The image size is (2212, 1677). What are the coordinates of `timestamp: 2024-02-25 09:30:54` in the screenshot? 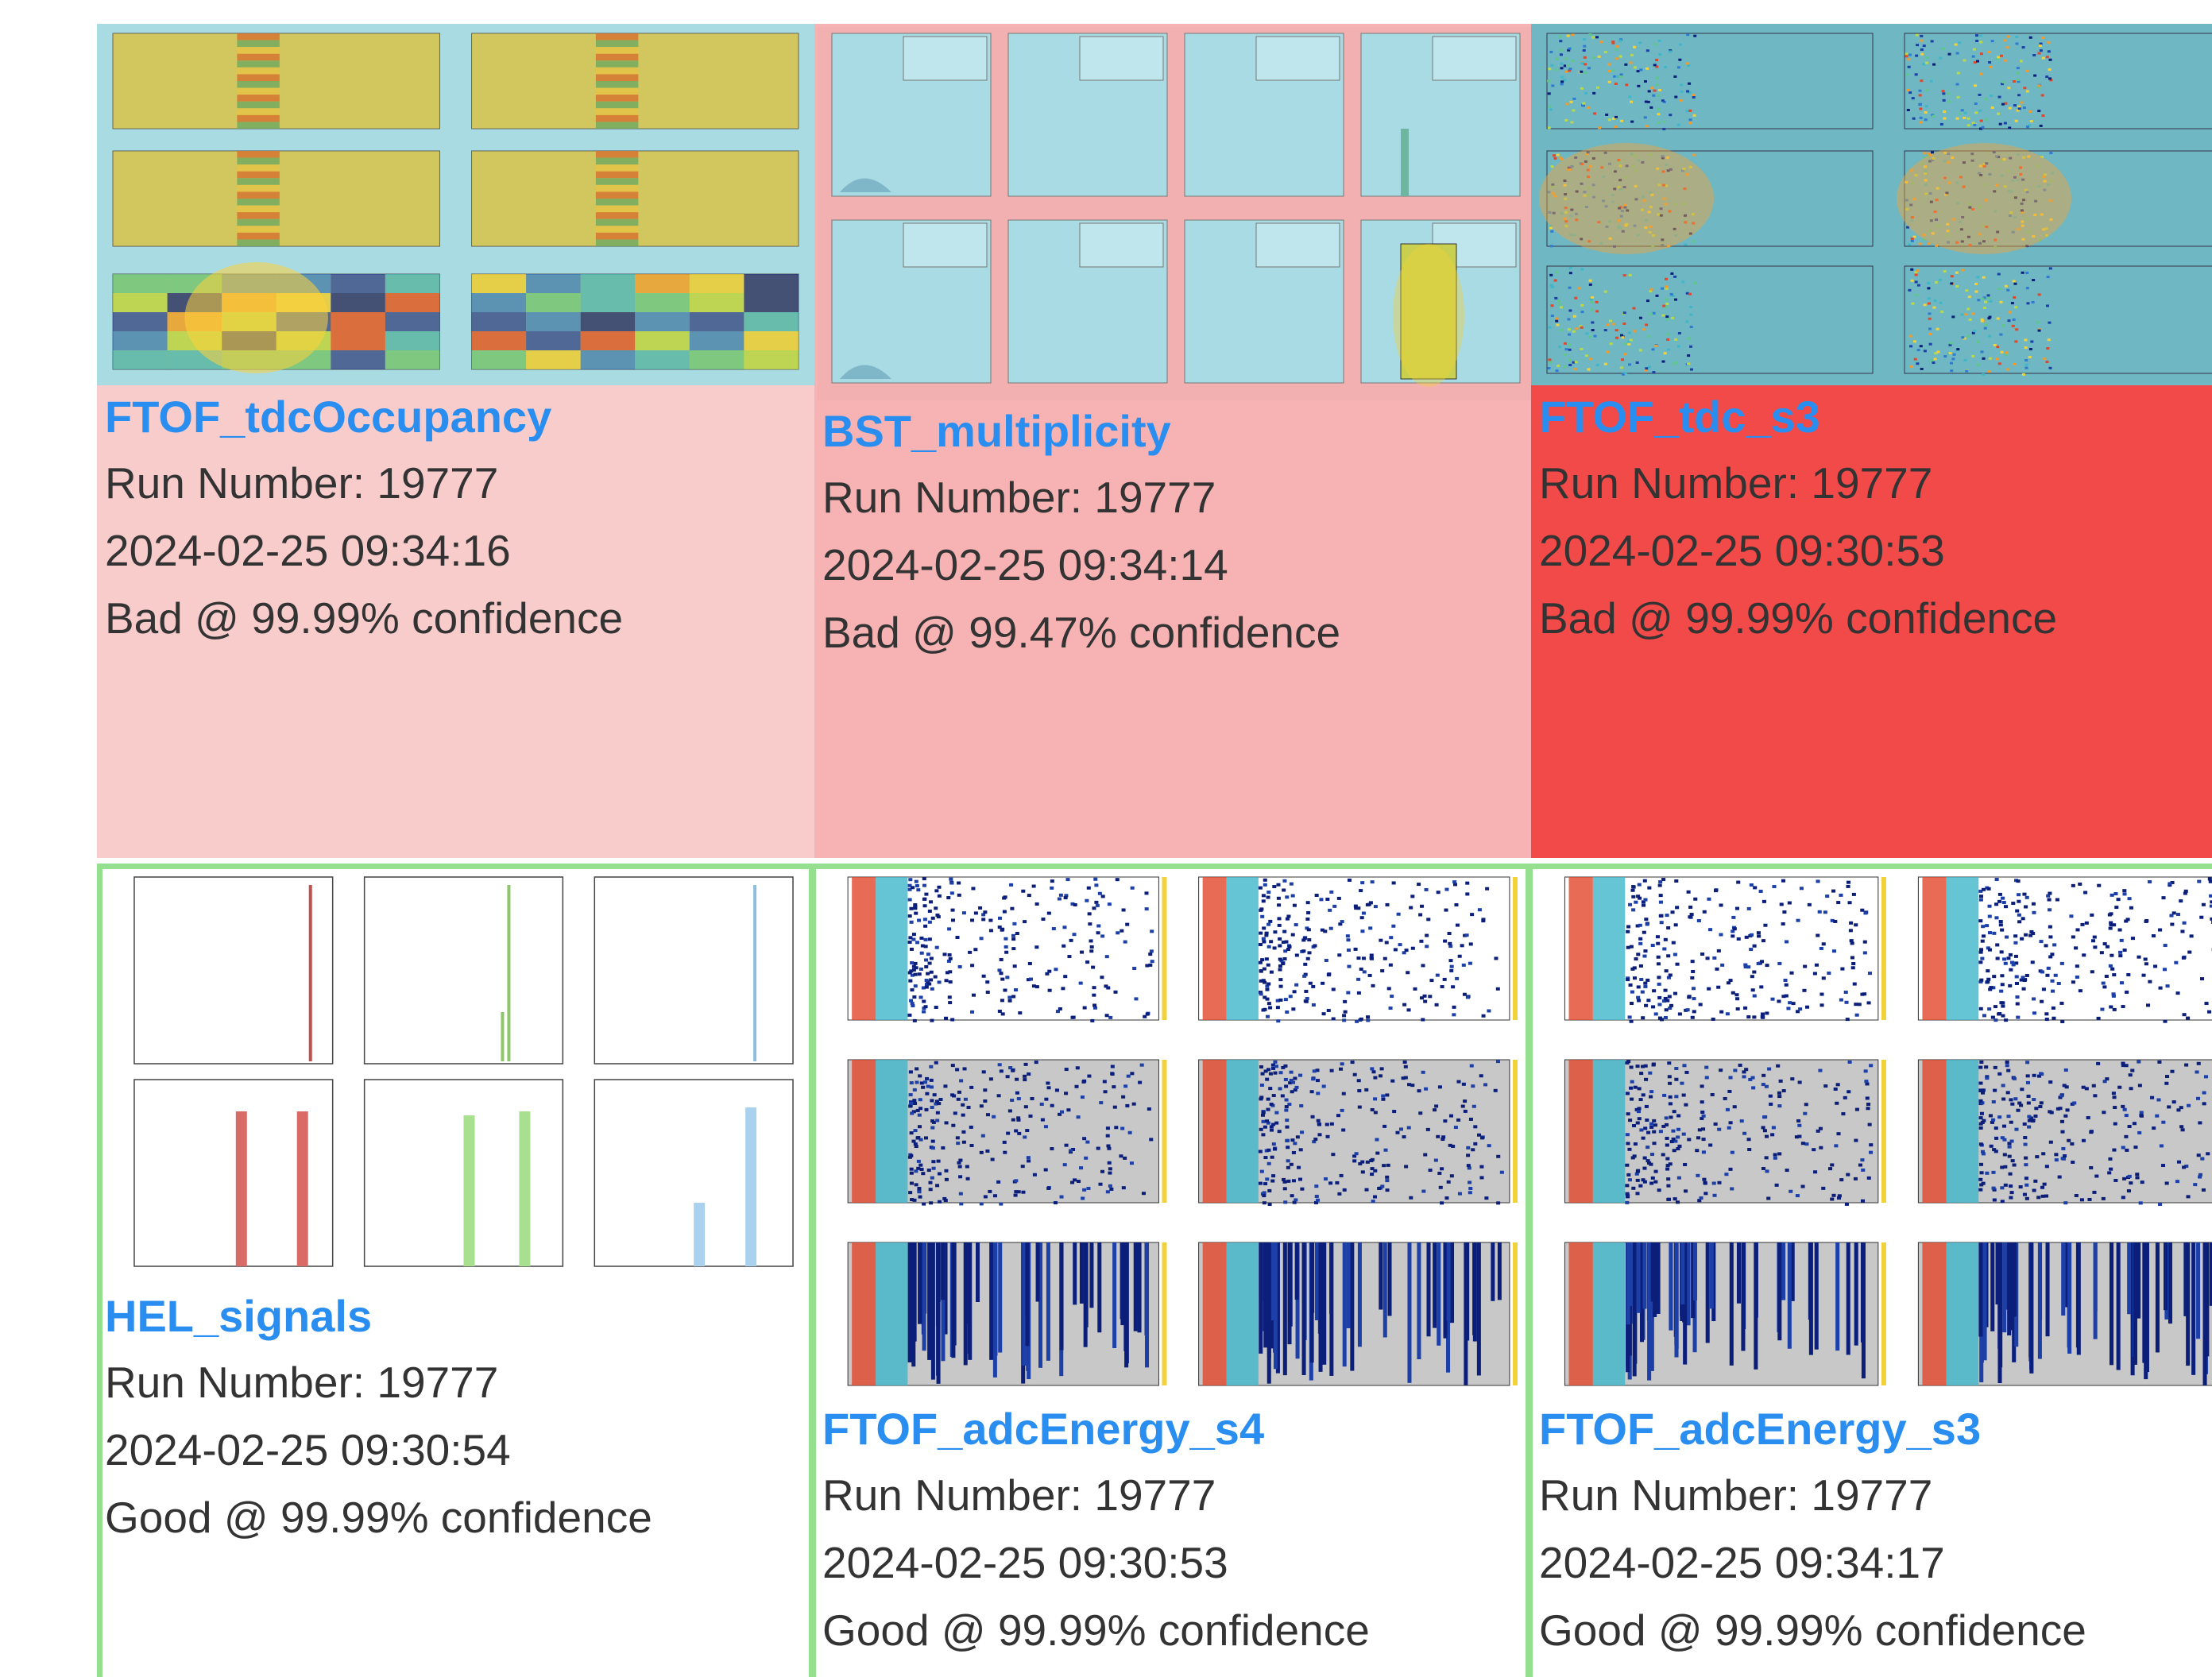 It's located at (308, 1450).